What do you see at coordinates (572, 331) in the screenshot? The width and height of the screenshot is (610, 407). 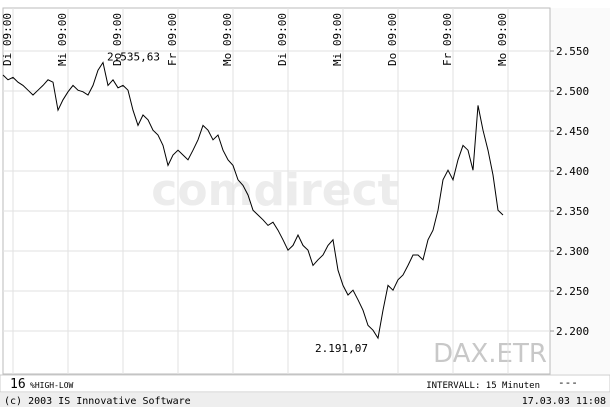 I see `y-tick-label: 2.200` at bounding box center [572, 331].